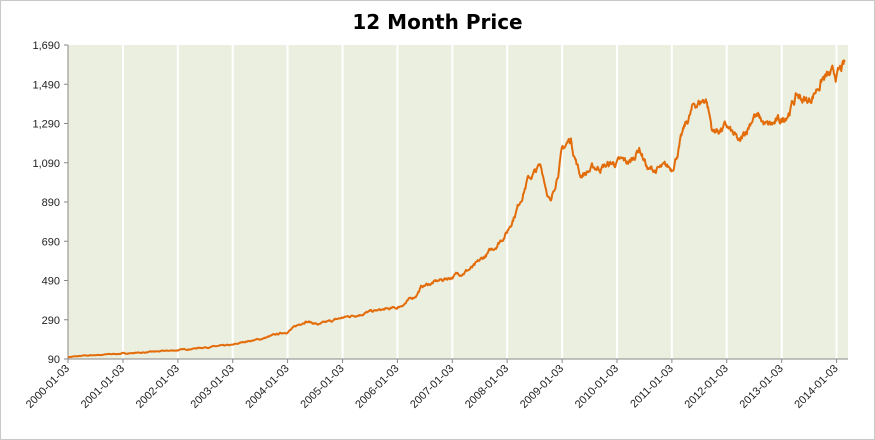 This screenshot has width=875, height=440. Describe the element at coordinates (437, 22) in the screenshot. I see `chart-title: 12 Month Price` at that location.